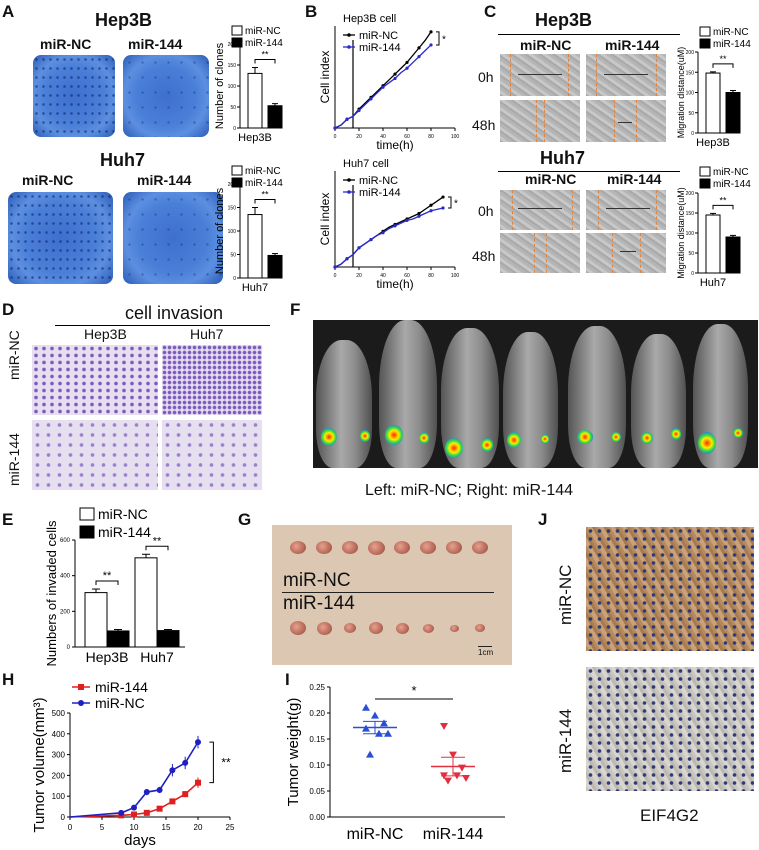 The width and height of the screenshot is (759, 850). I want to click on a-col-nc-huh7: miR-NC, so click(48, 180).